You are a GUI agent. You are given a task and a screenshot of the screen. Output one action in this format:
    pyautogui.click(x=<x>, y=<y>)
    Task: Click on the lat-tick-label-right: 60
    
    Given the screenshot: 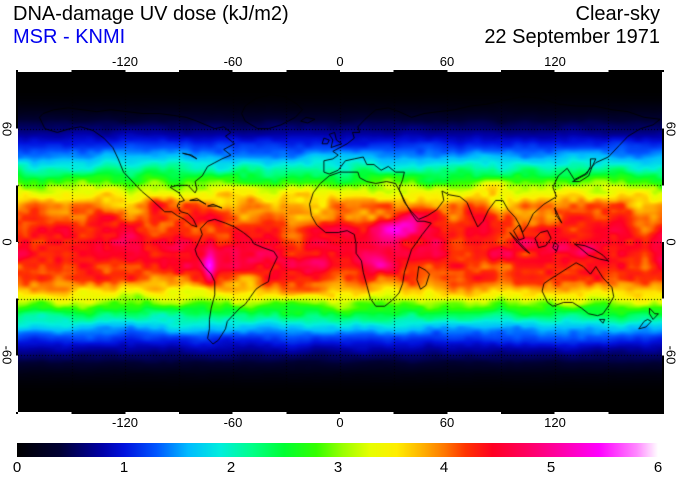 What is the action you would take?
    pyautogui.click(x=670, y=129)
    